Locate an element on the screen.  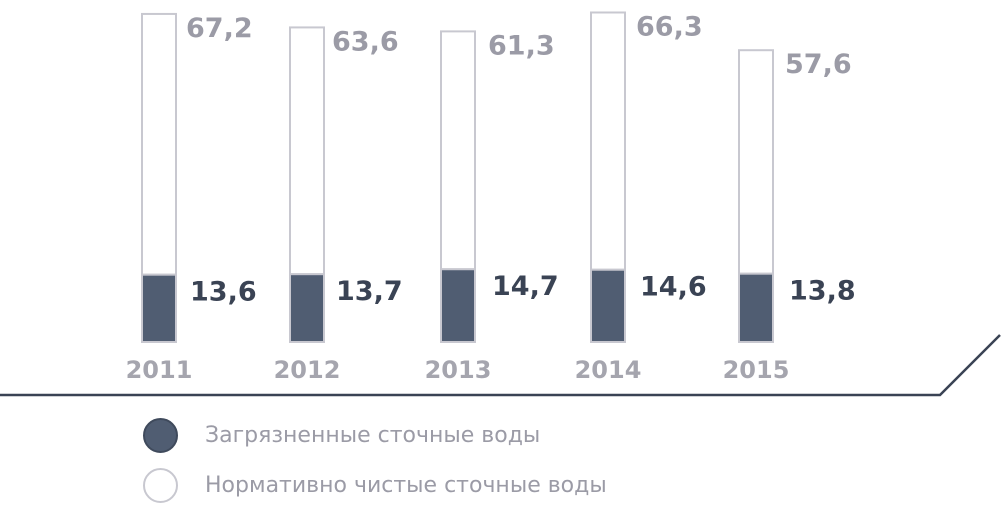
x-tick-label-2014: 2014 is located at coordinates (608, 370).